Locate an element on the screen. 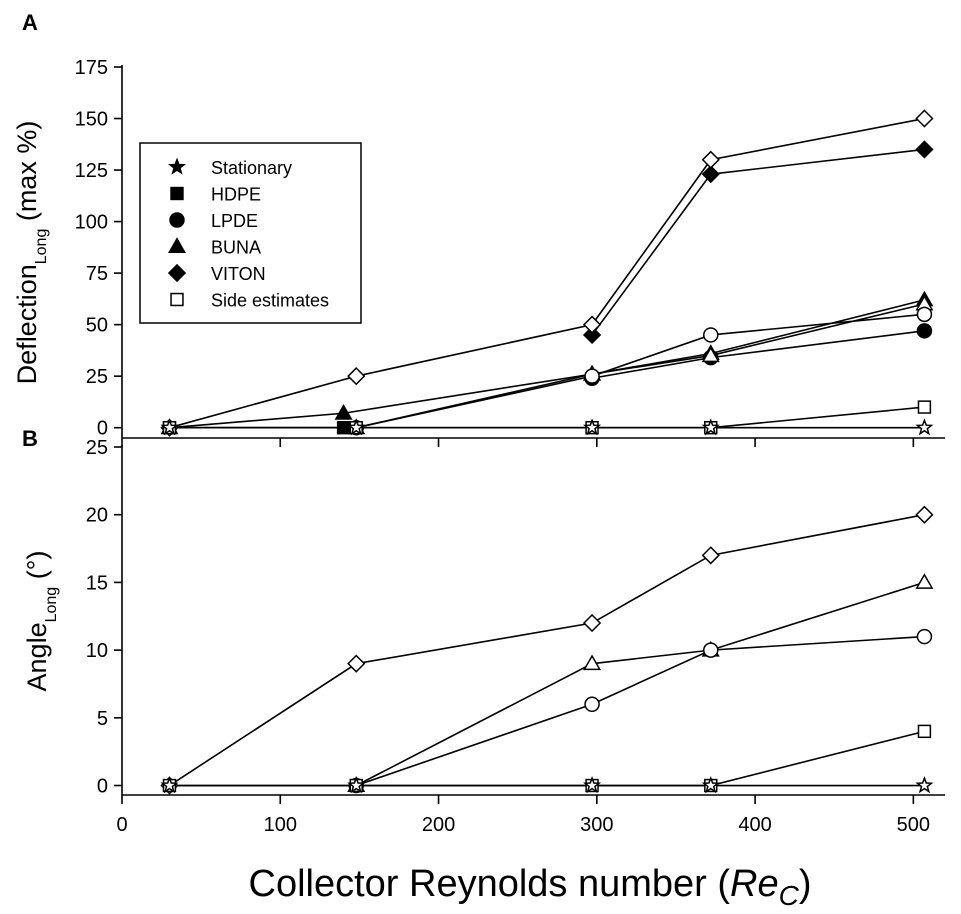 Image resolution: width=961 pixels, height=914 pixels. y-tick-label: 50 is located at coordinates (97, 326).